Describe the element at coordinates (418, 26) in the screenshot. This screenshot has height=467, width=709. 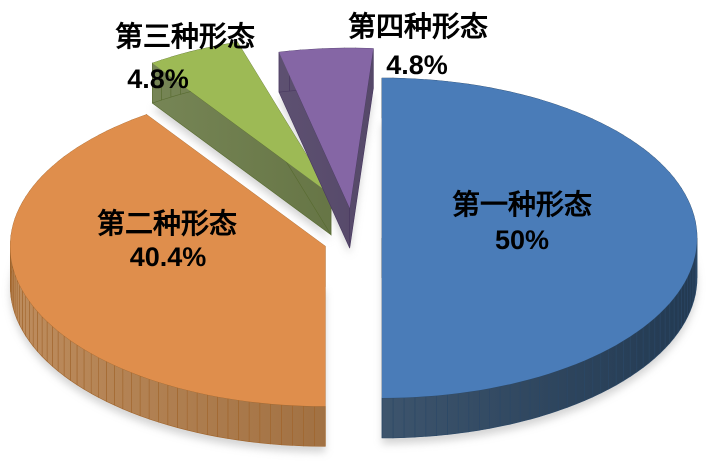
I see `slice-label-4: 第四种形态` at that location.